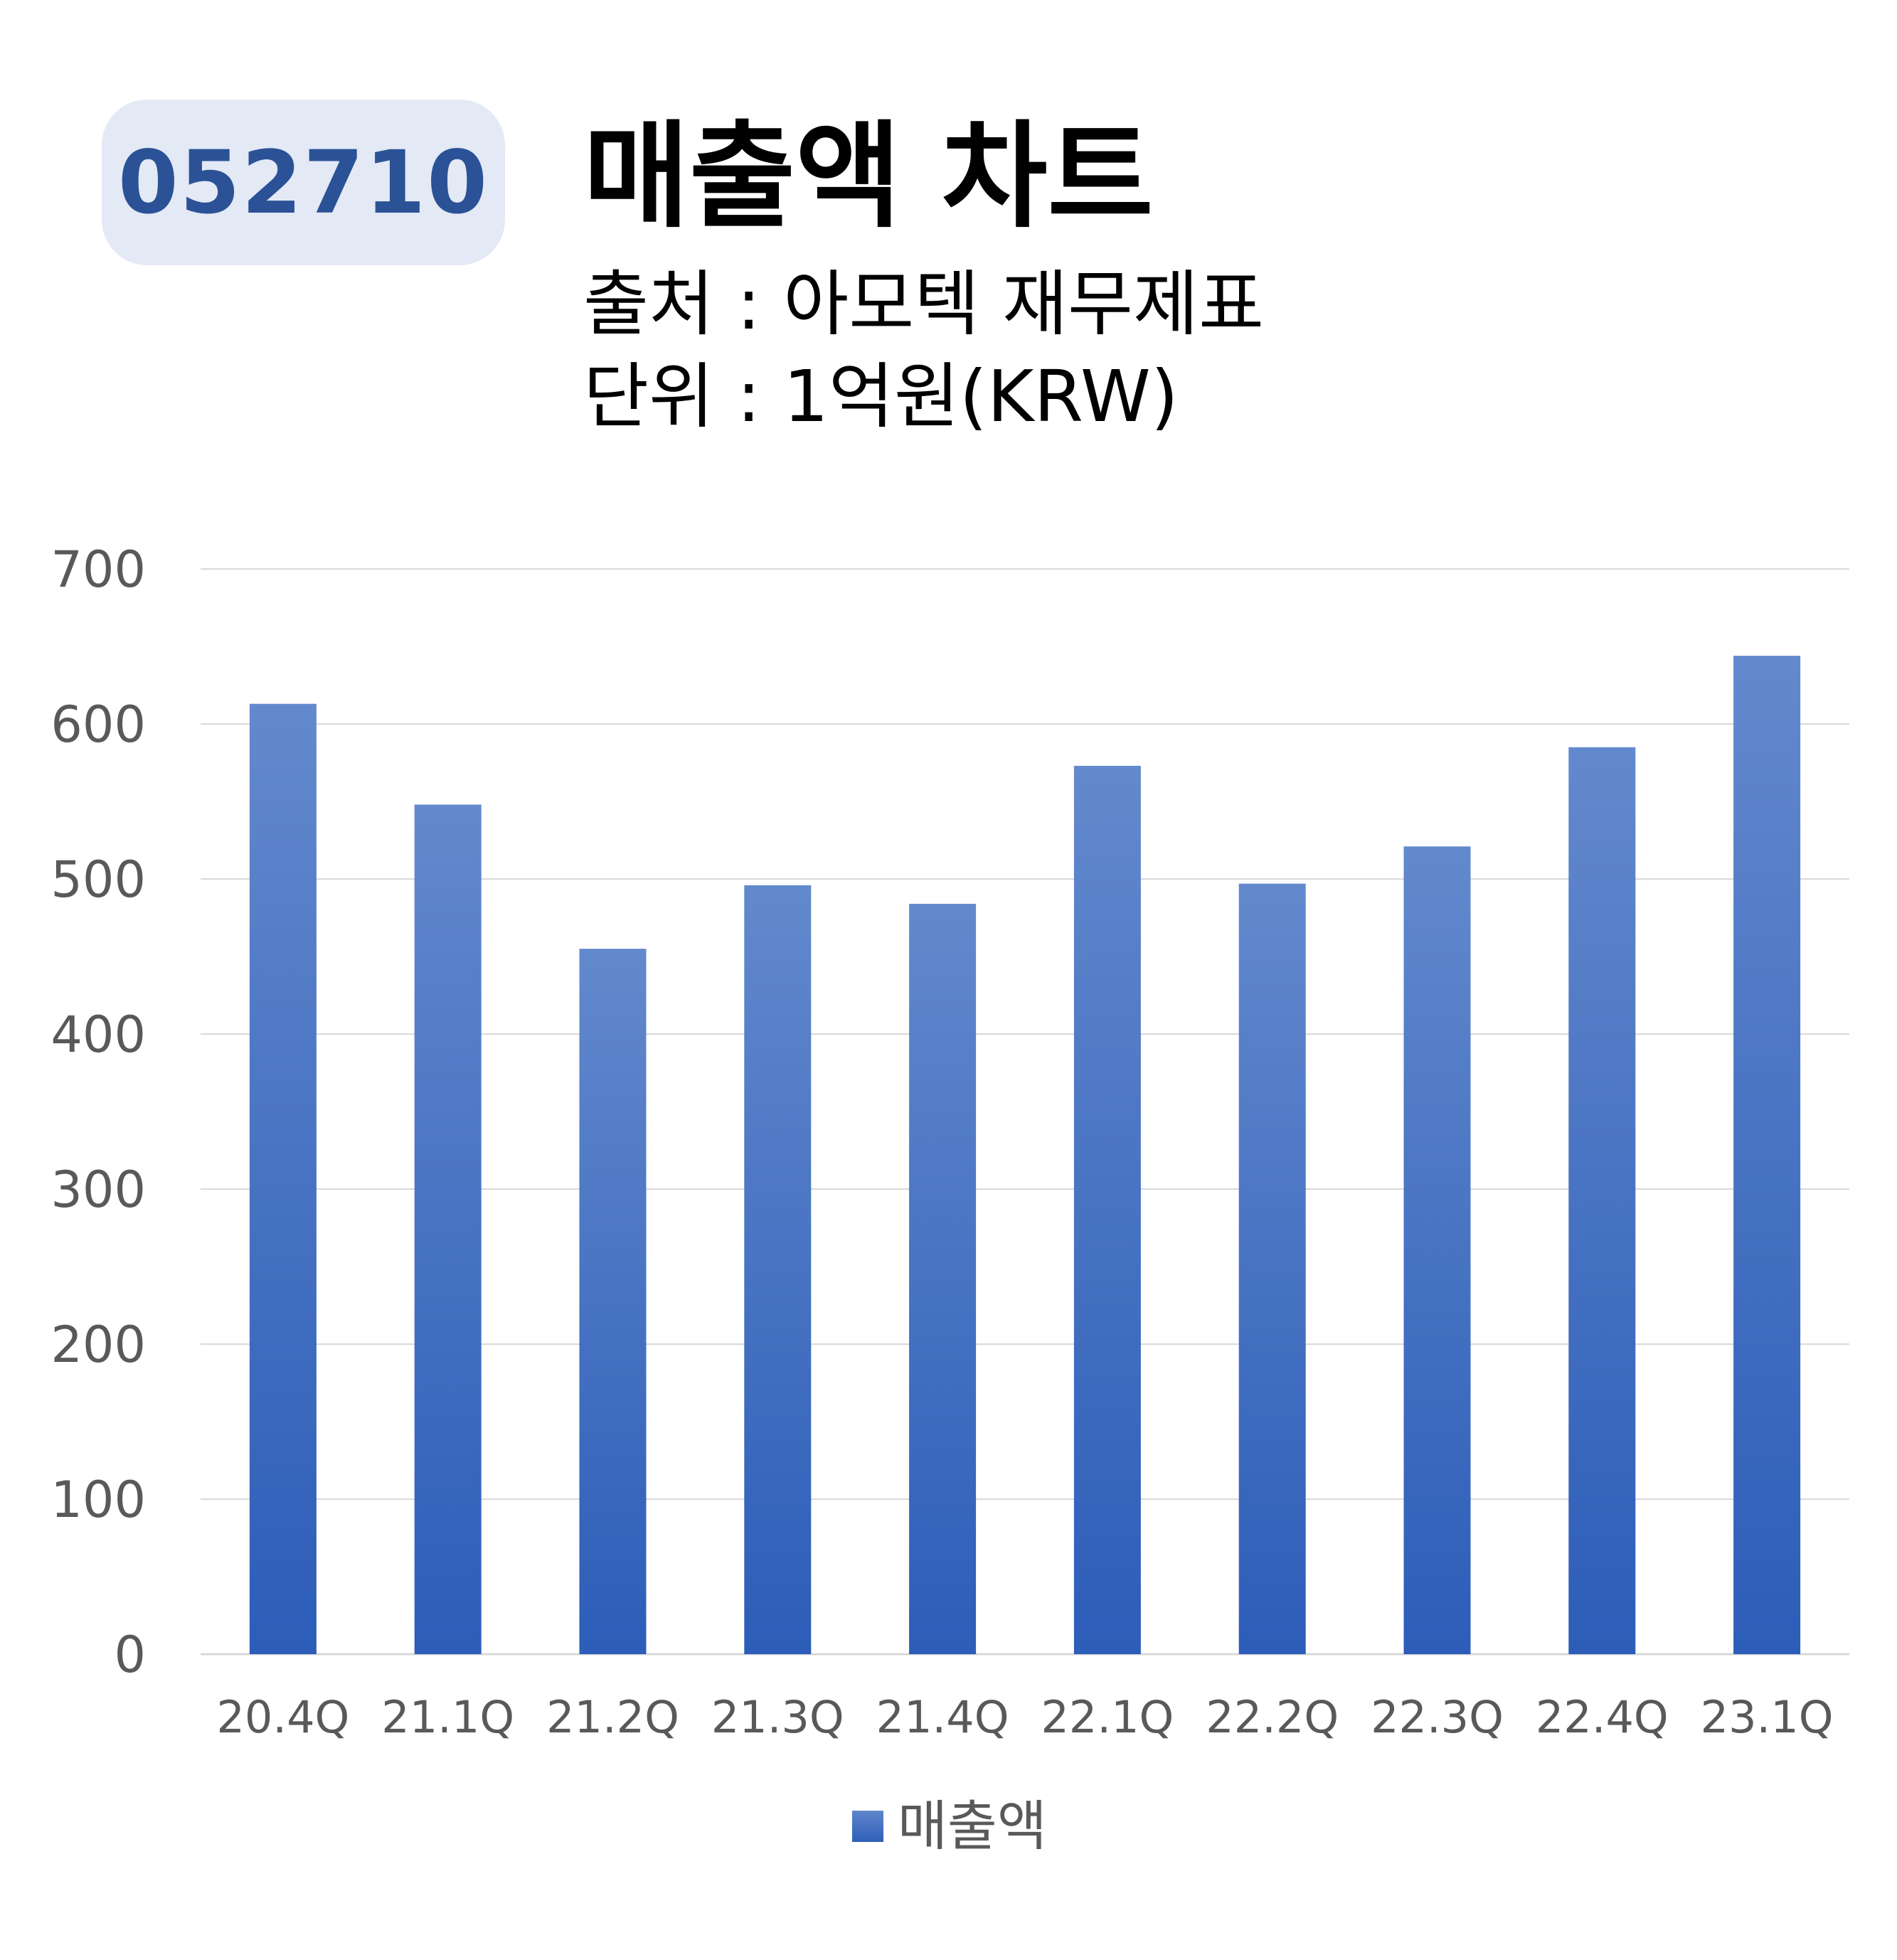 This screenshot has height=1960, width=1897. I want to click on ticker-code: 052710, so click(303, 182).